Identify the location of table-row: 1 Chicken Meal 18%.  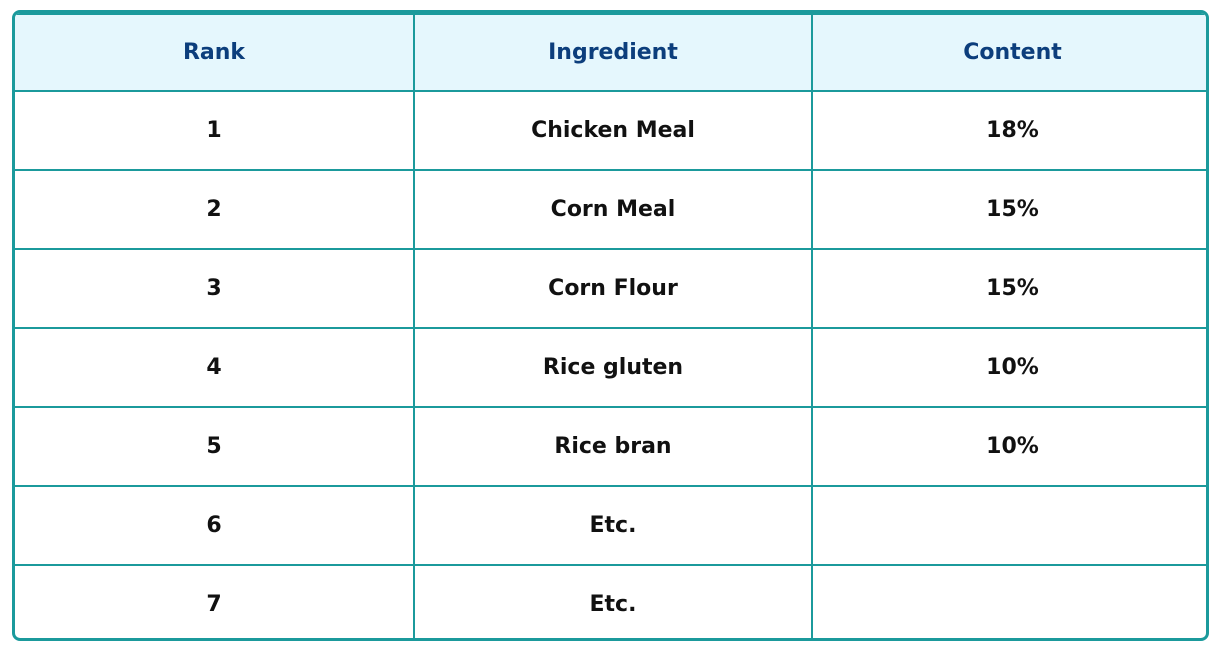
(610, 130).